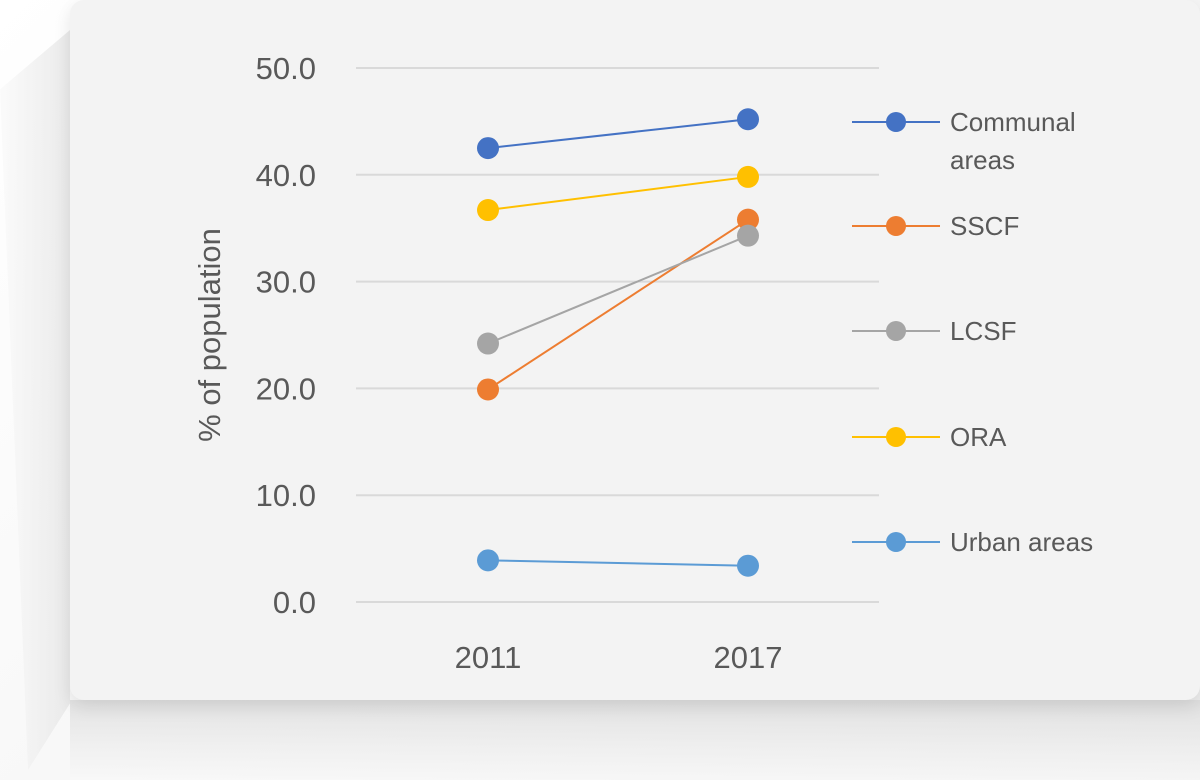 Image resolution: width=1200 pixels, height=780 pixels. I want to click on legend-label: LCSF, so click(983, 331).